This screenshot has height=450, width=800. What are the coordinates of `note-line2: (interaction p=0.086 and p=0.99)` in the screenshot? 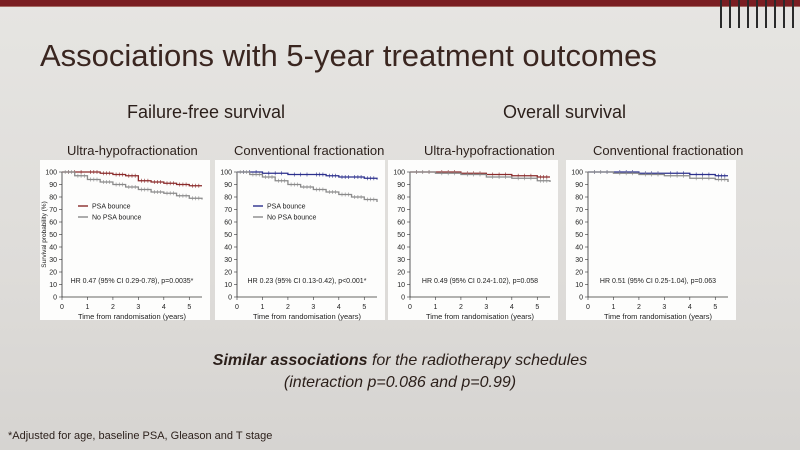 It's located at (400, 382).